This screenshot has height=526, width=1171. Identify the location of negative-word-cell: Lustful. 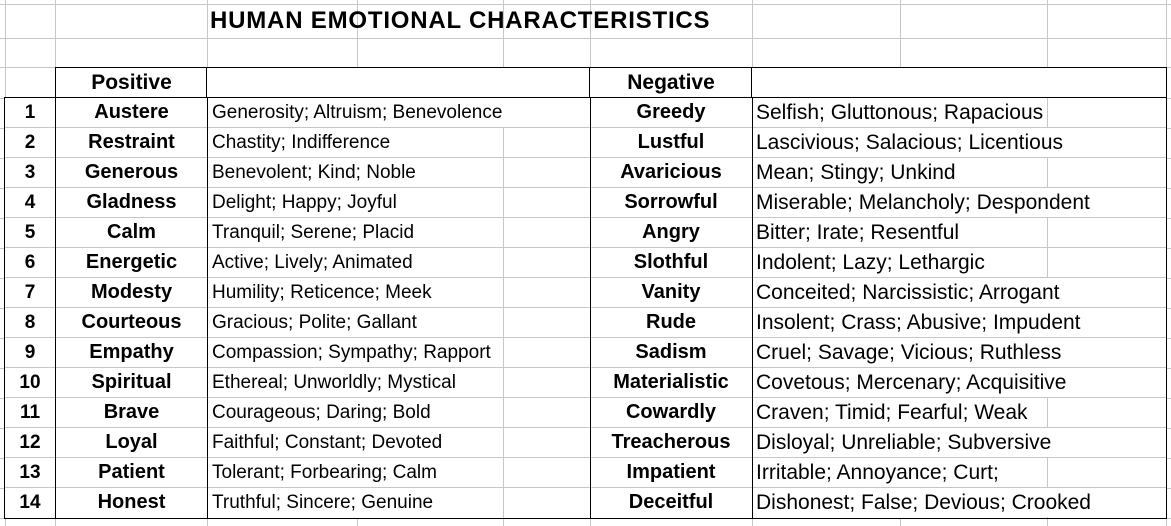
(671, 142).